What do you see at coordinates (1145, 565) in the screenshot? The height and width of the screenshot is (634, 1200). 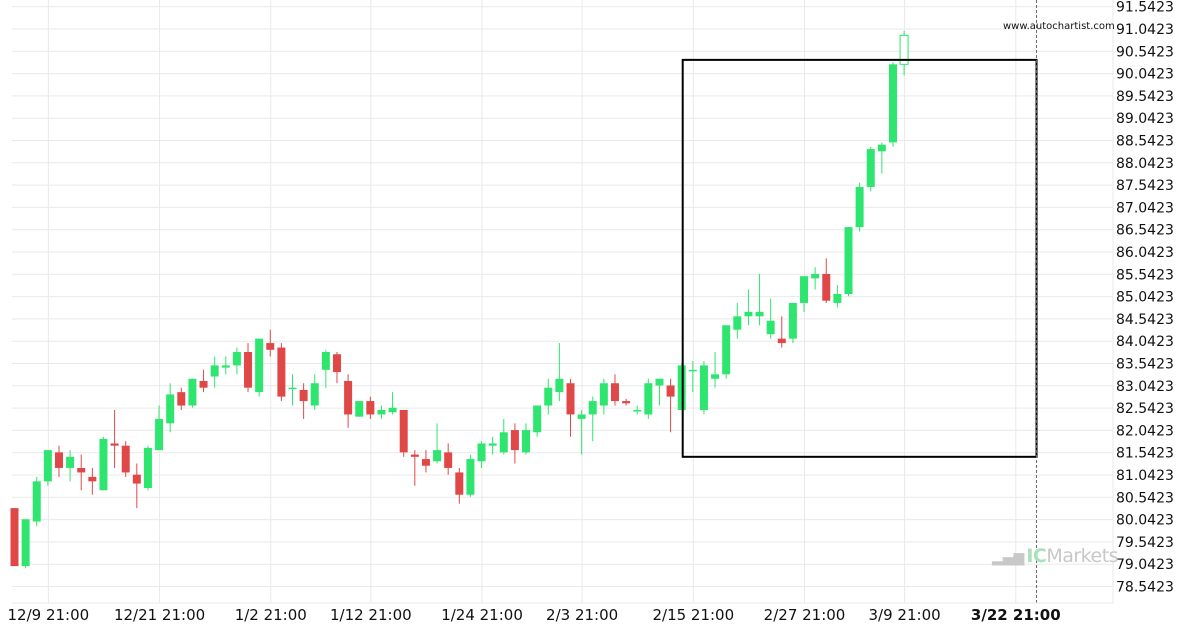 I see `y-tick-label: 79.0423` at bounding box center [1145, 565].